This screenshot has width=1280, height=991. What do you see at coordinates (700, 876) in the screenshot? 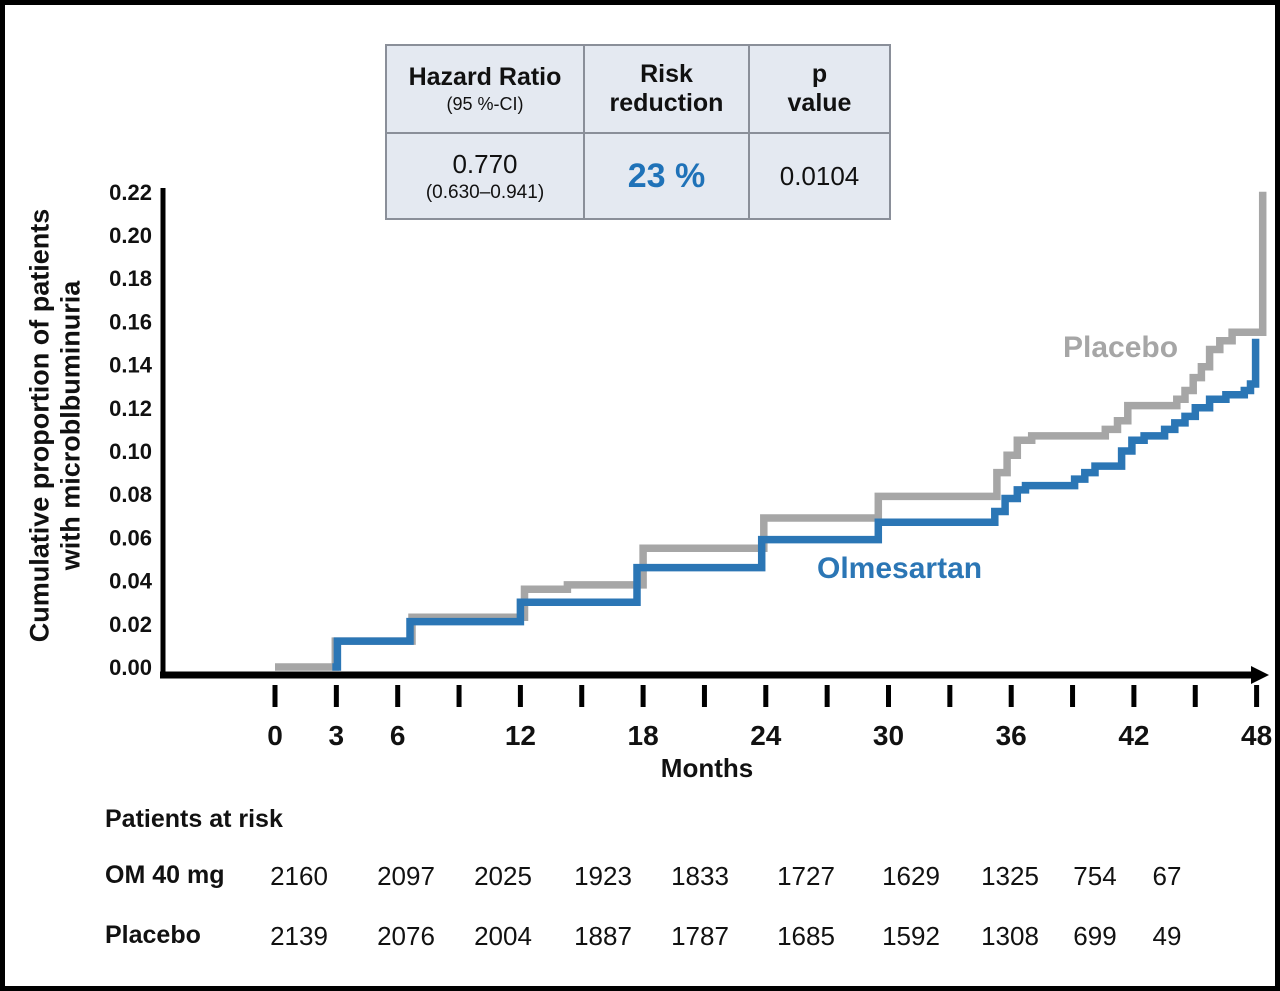
I see `risk-count: 1833` at bounding box center [700, 876].